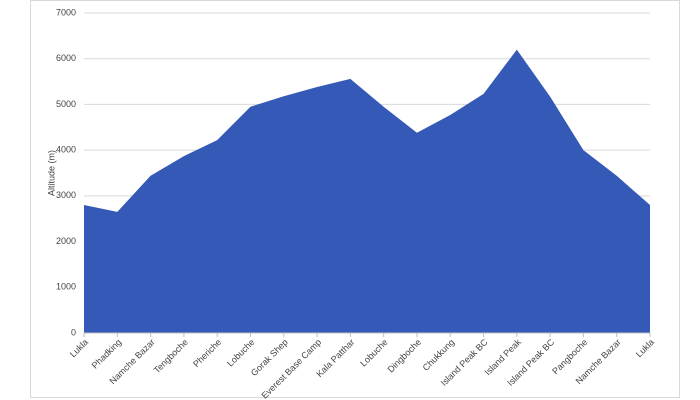 The height and width of the screenshot is (400, 700). What do you see at coordinates (66, 241) in the screenshot?
I see `y-tick-label: 2000` at bounding box center [66, 241].